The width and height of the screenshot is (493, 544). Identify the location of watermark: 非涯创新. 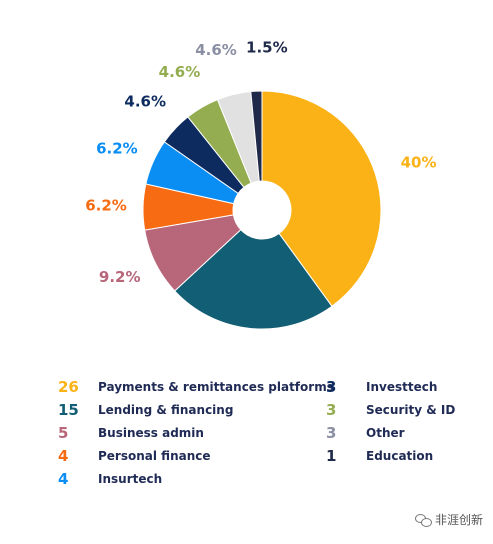
(448, 519).